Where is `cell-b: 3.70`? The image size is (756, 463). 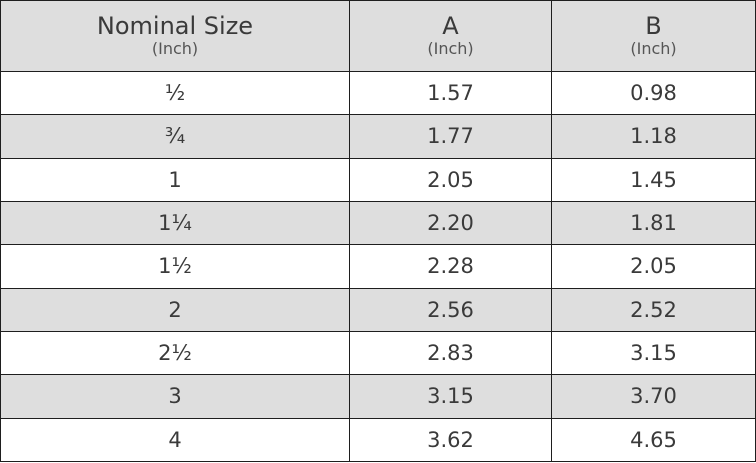
cell-b: 3.70 is located at coordinates (653, 396).